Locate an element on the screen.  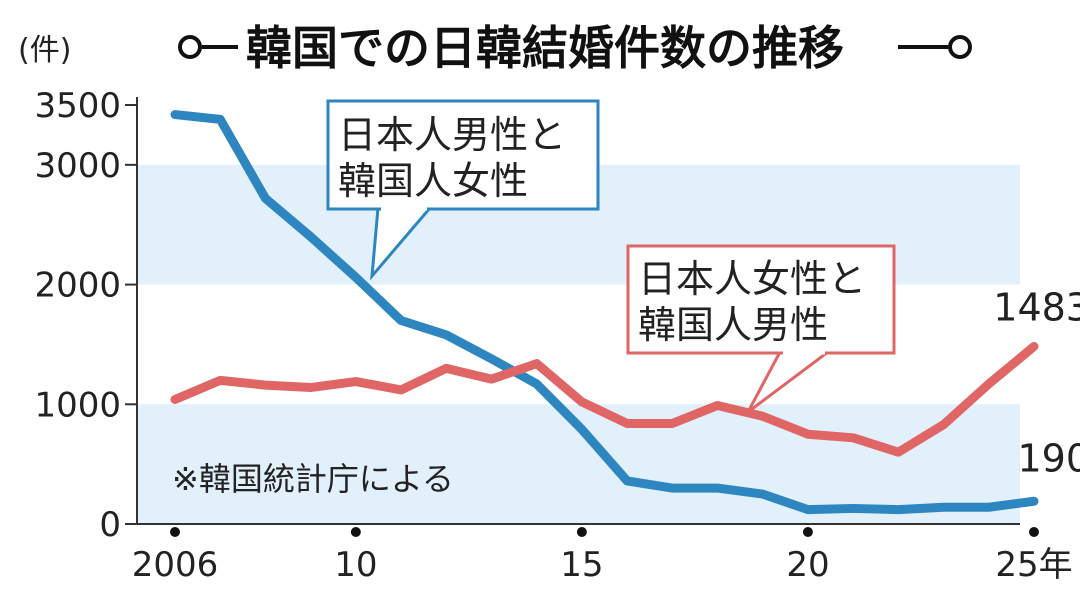
y-tick-label: 3000 is located at coordinates (77, 166).